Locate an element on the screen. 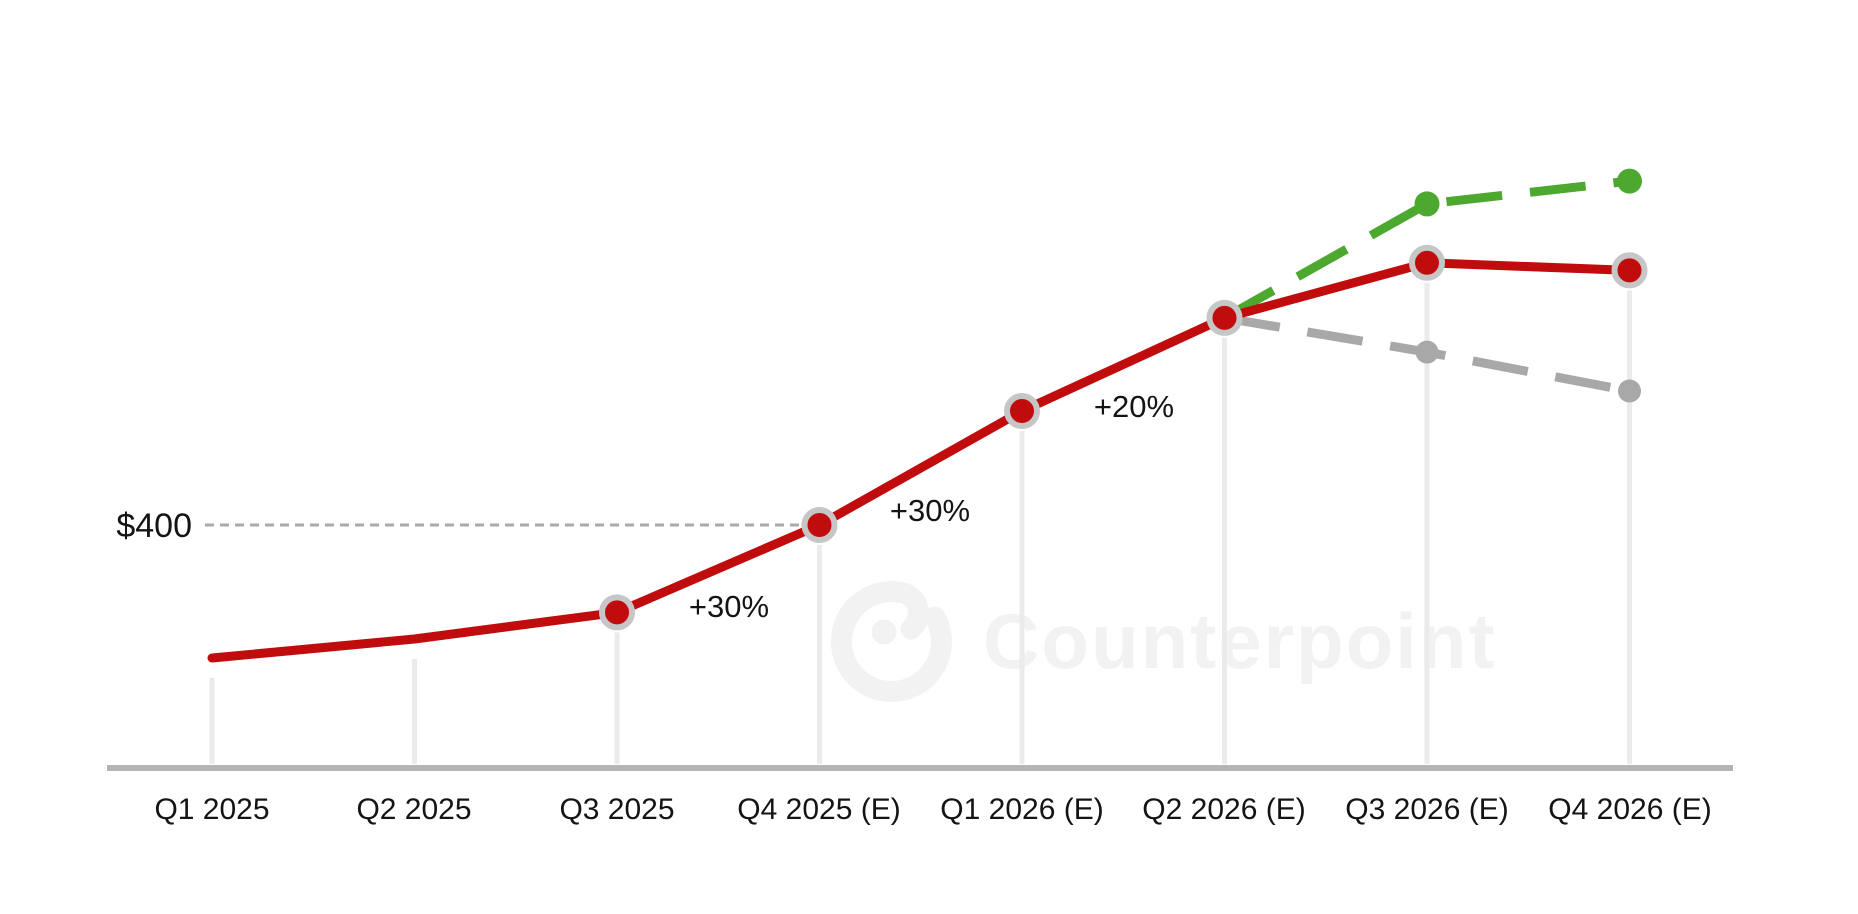  counterpoint-logo-icon is located at coordinates (891, 642).